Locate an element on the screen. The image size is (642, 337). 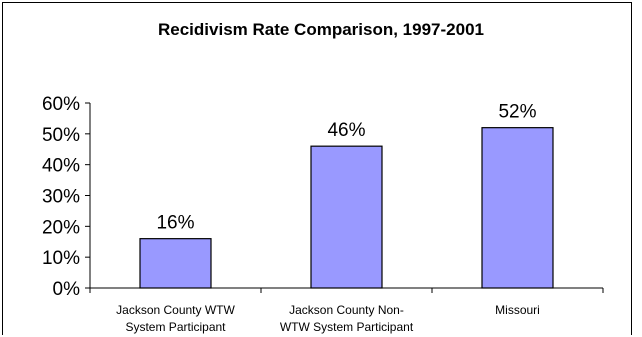
y-tick-label: 0% is located at coordinates (67, 289).